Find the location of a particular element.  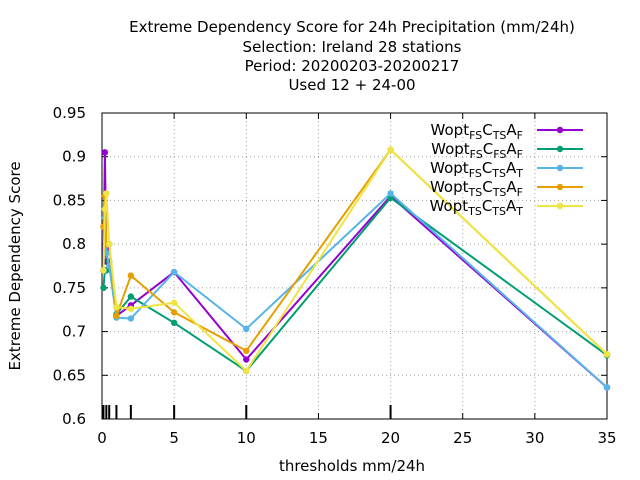

x-tick-label: 10 is located at coordinates (246, 438).